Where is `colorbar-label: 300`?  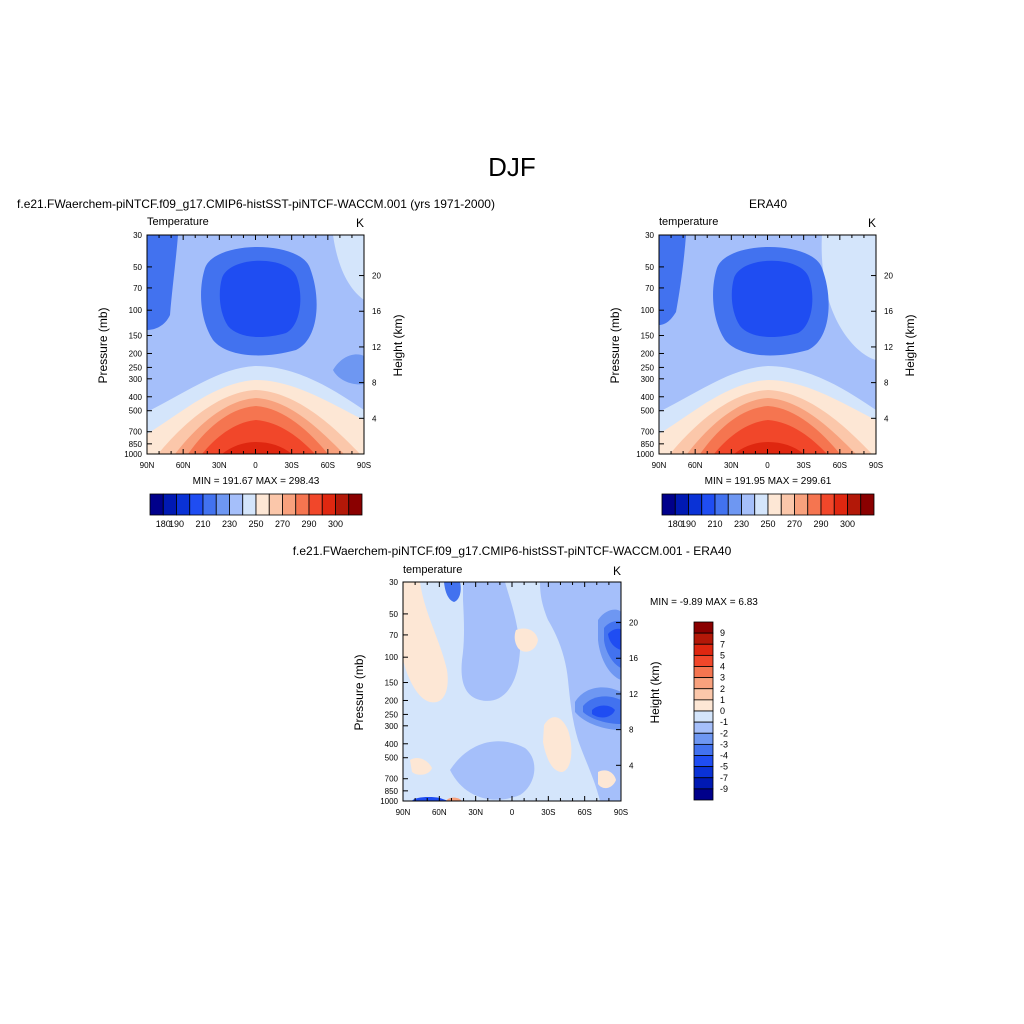
colorbar-label: 300 is located at coordinates (847, 524).